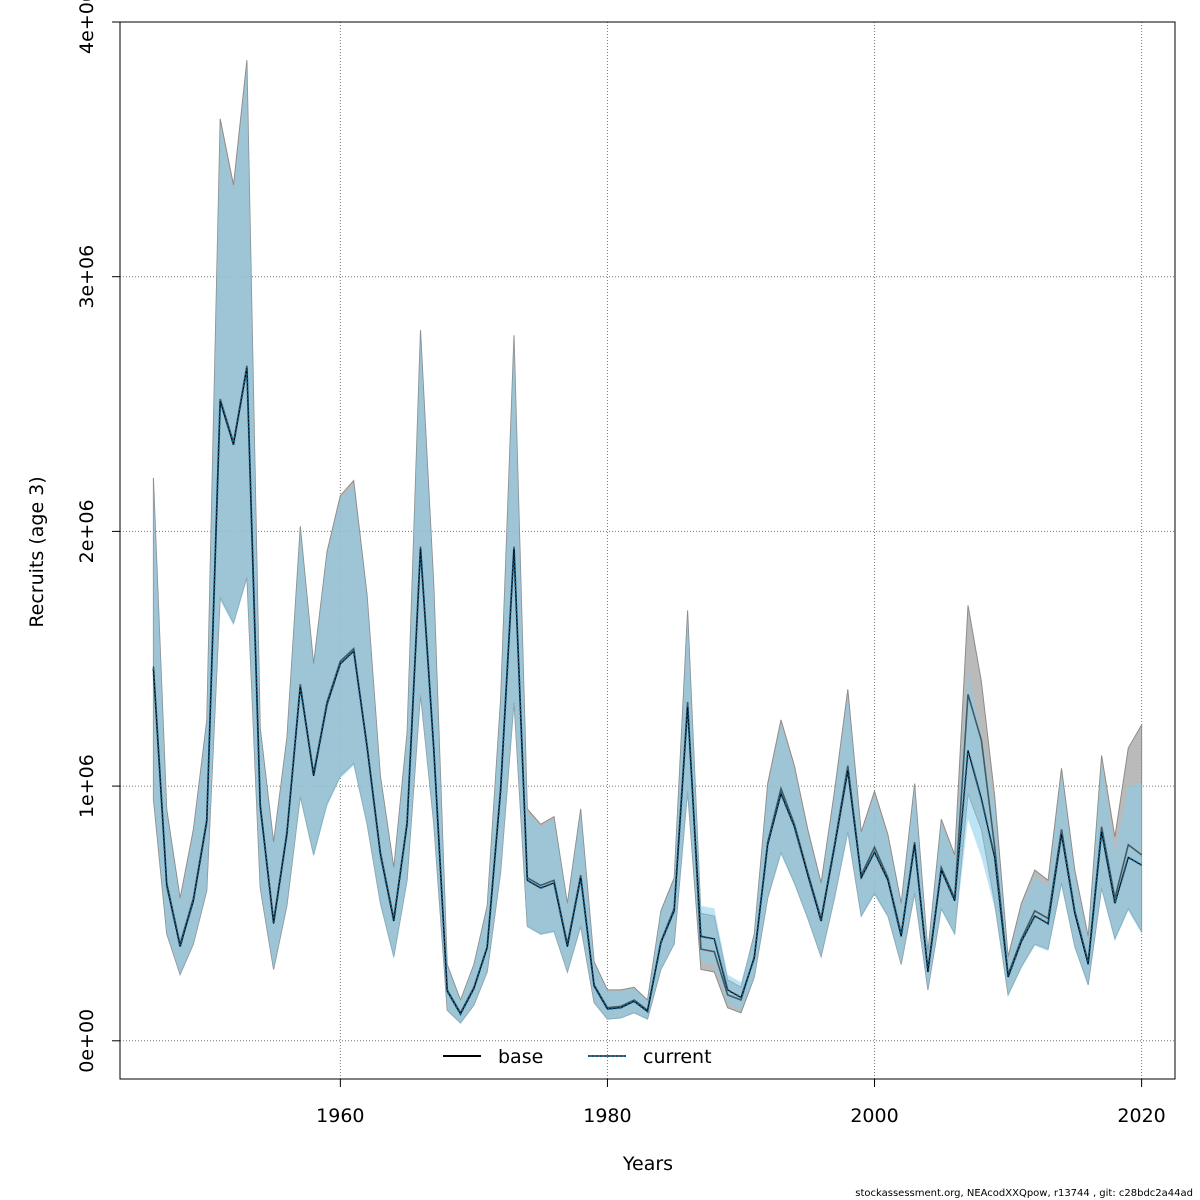 Image resolution: width=1200 pixels, height=1200 pixels. I want to click on y-tick-label: 1e+06, so click(87, 786).